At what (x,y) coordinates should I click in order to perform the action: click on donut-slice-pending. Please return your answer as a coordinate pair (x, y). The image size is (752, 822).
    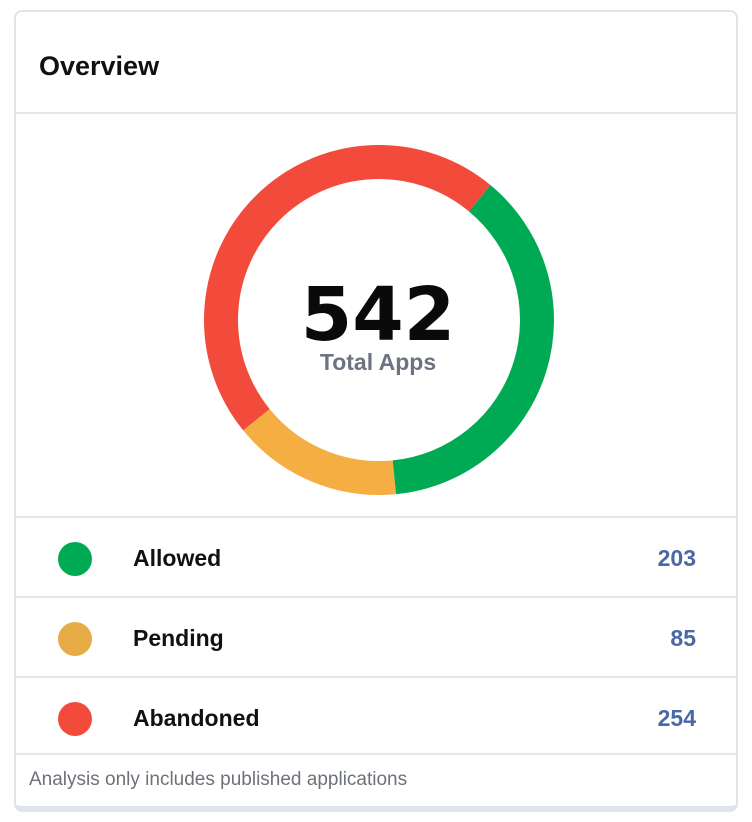
    Looking at the image, I should click on (319, 451).